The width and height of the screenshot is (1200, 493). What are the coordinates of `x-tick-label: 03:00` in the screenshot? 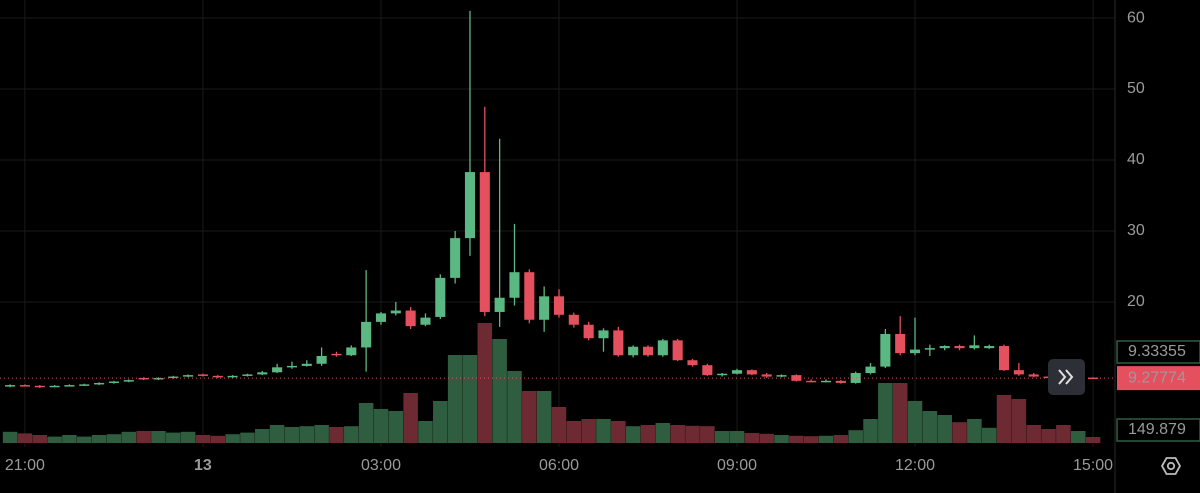 It's located at (381, 465).